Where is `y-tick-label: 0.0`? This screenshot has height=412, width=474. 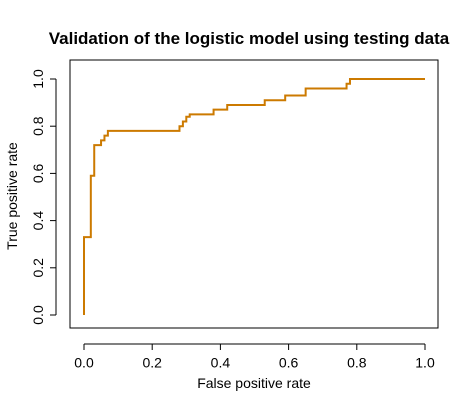 y-tick-label: 0.0 is located at coordinates (38, 315).